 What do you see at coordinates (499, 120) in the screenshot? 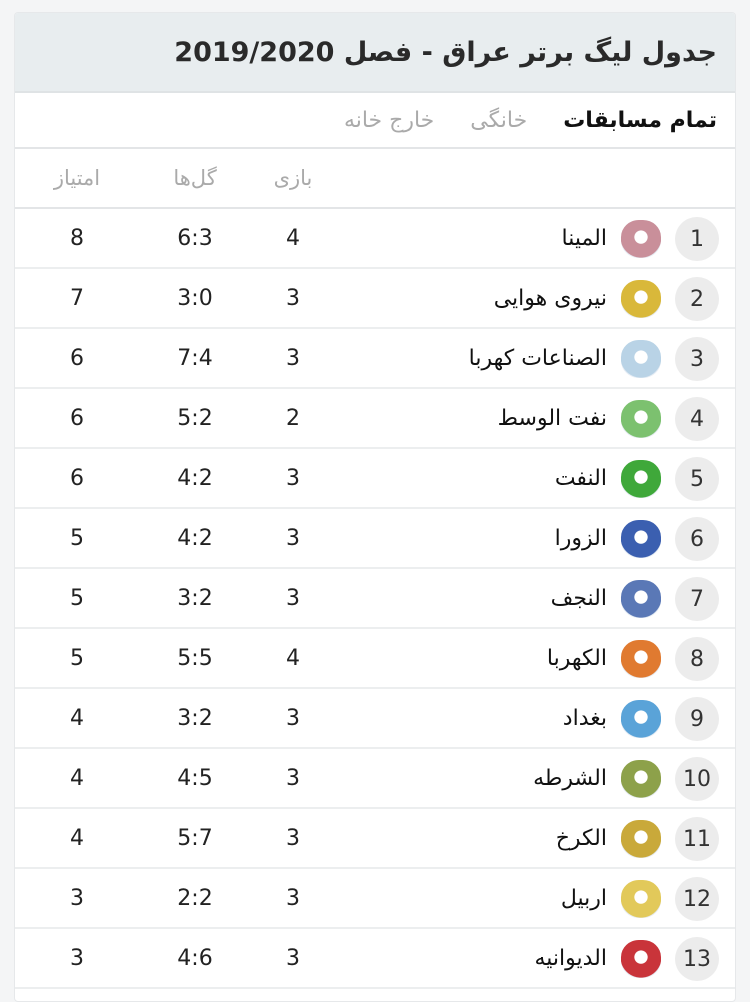
I see `tab-home: خانگی` at bounding box center [499, 120].